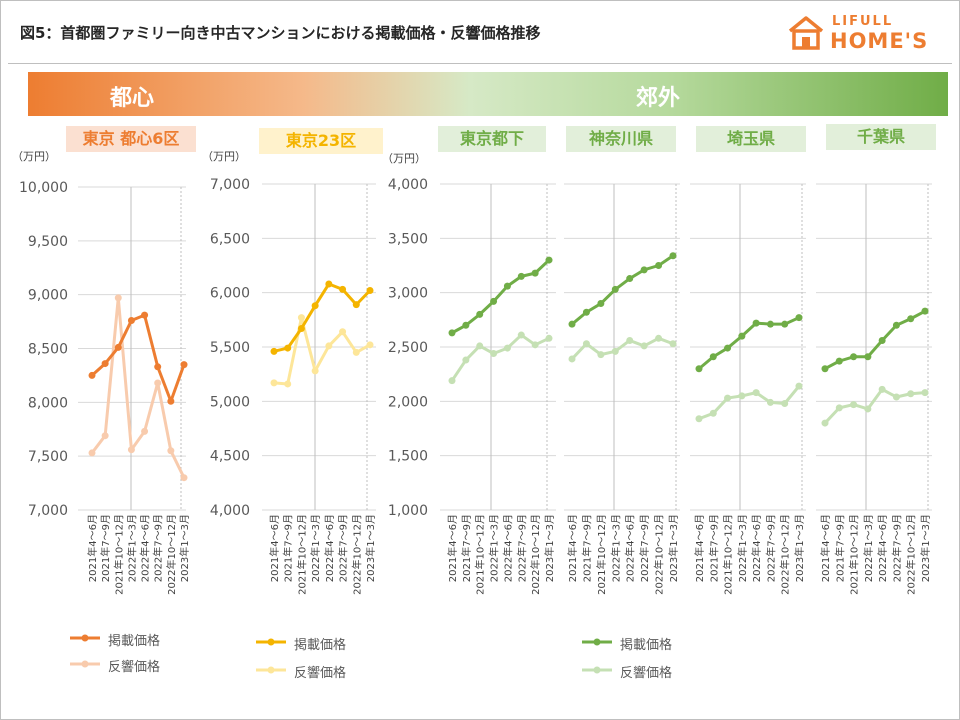 Image resolution: width=960 pixels, height=720 pixels. What do you see at coordinates (879, 41) in the screenshot?
I see `logo-text-homes: HOME'S` at bounding box center [879, 41].